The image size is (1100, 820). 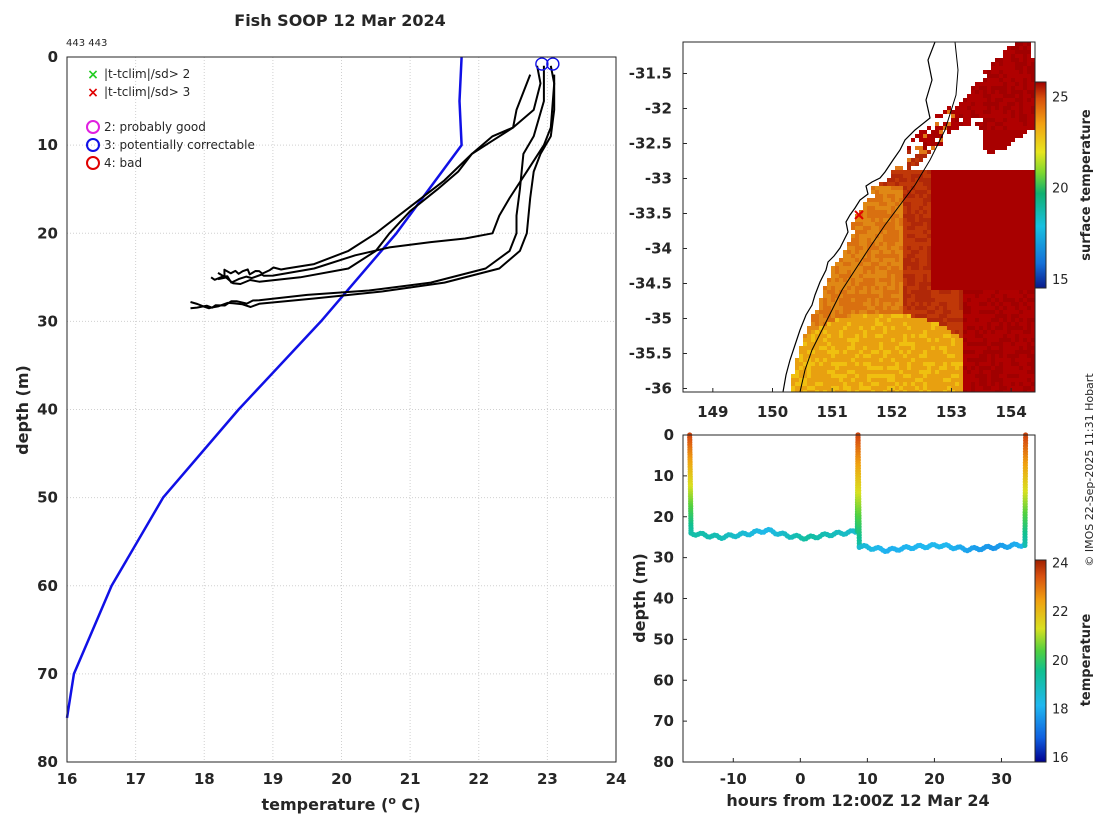 What do you see at coordinates (1086, 185) in the screenshot?
I see `sst-colorbar-label: surface temperature` at bounding box center [1086, 185].